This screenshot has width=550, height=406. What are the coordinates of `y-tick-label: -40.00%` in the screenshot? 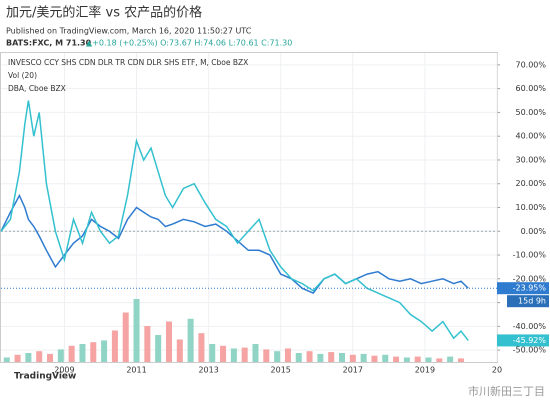 It's located at (530, 326).